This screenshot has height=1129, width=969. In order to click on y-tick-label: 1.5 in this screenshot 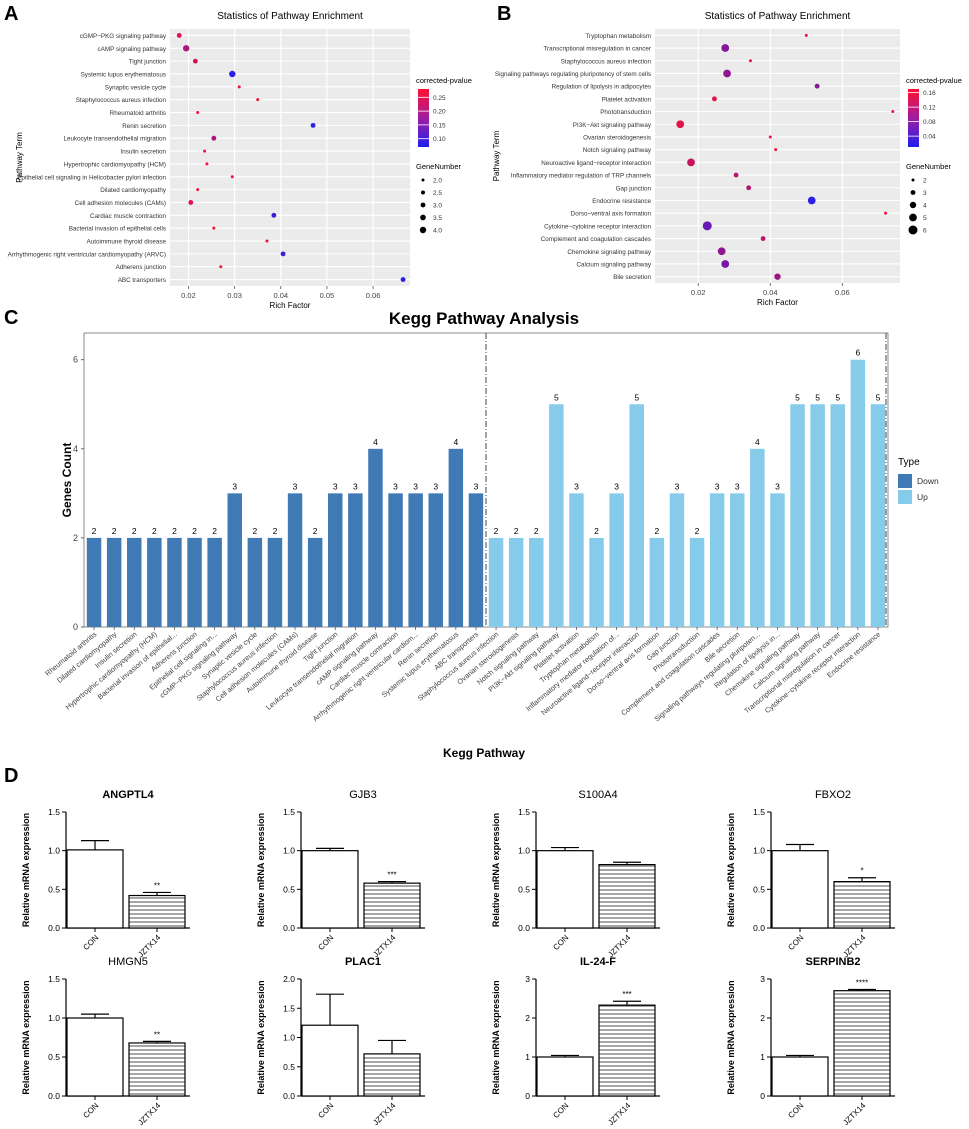, I will do `click(54, 812)`.